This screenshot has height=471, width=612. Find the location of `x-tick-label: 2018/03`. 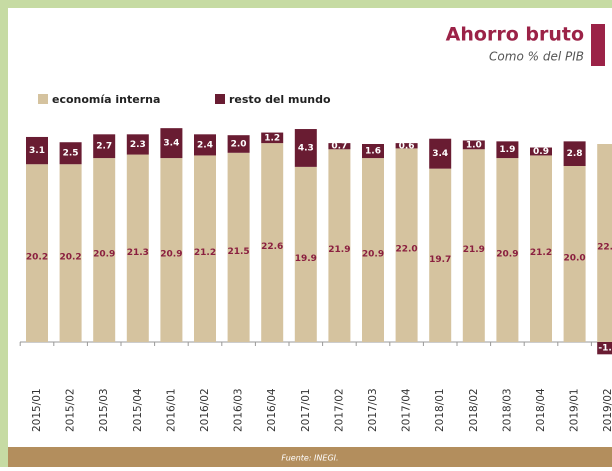

x-tick-label: 2018/03 is located at coordinates (507, 410).